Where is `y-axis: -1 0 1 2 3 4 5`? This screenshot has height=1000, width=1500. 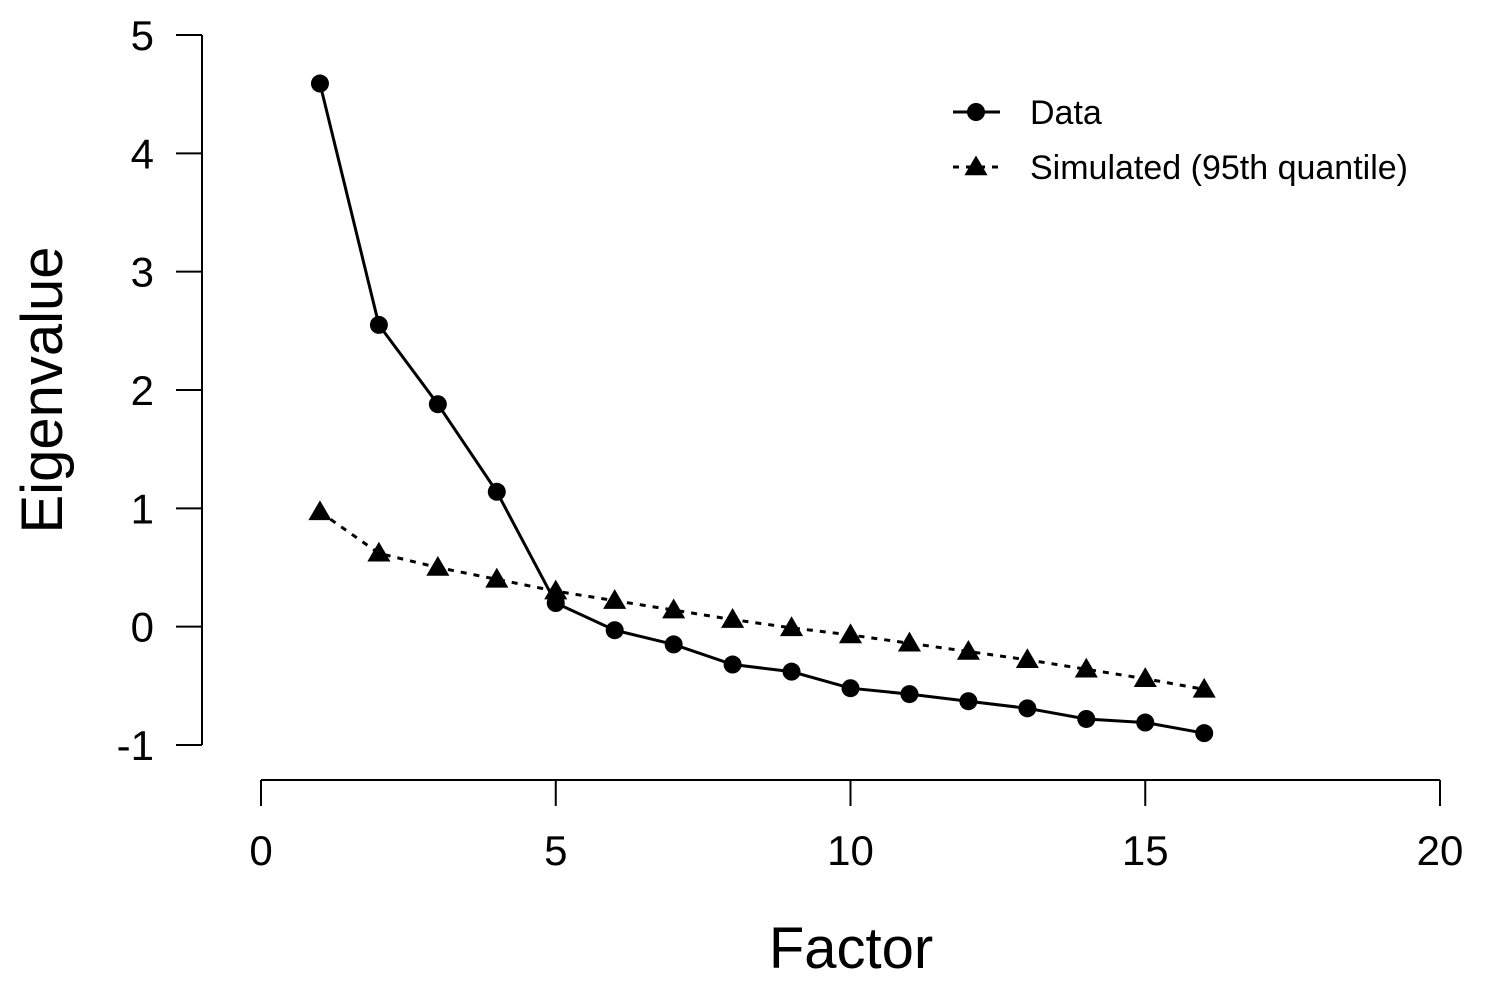 y-axis: -1 0 1 2 3 4 5 is located at coordinates (160, 390).